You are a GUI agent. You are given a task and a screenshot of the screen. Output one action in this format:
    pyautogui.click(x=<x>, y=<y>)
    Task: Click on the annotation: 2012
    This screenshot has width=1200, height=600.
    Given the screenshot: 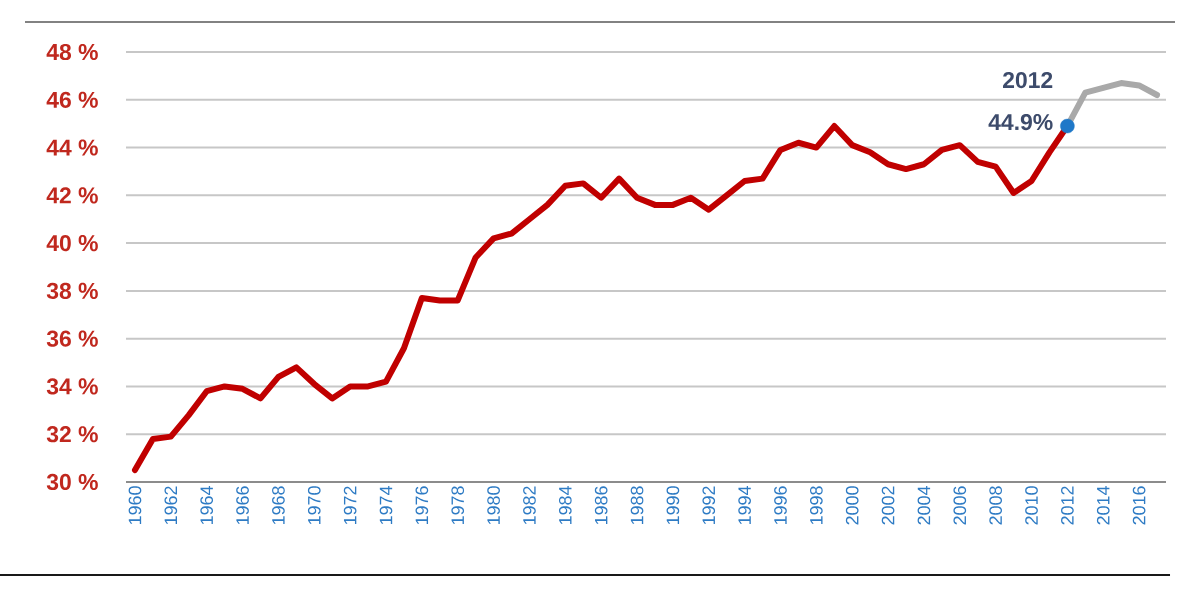 What is the action you would take?
    pyautogui.click(x=1028, y=80)
    